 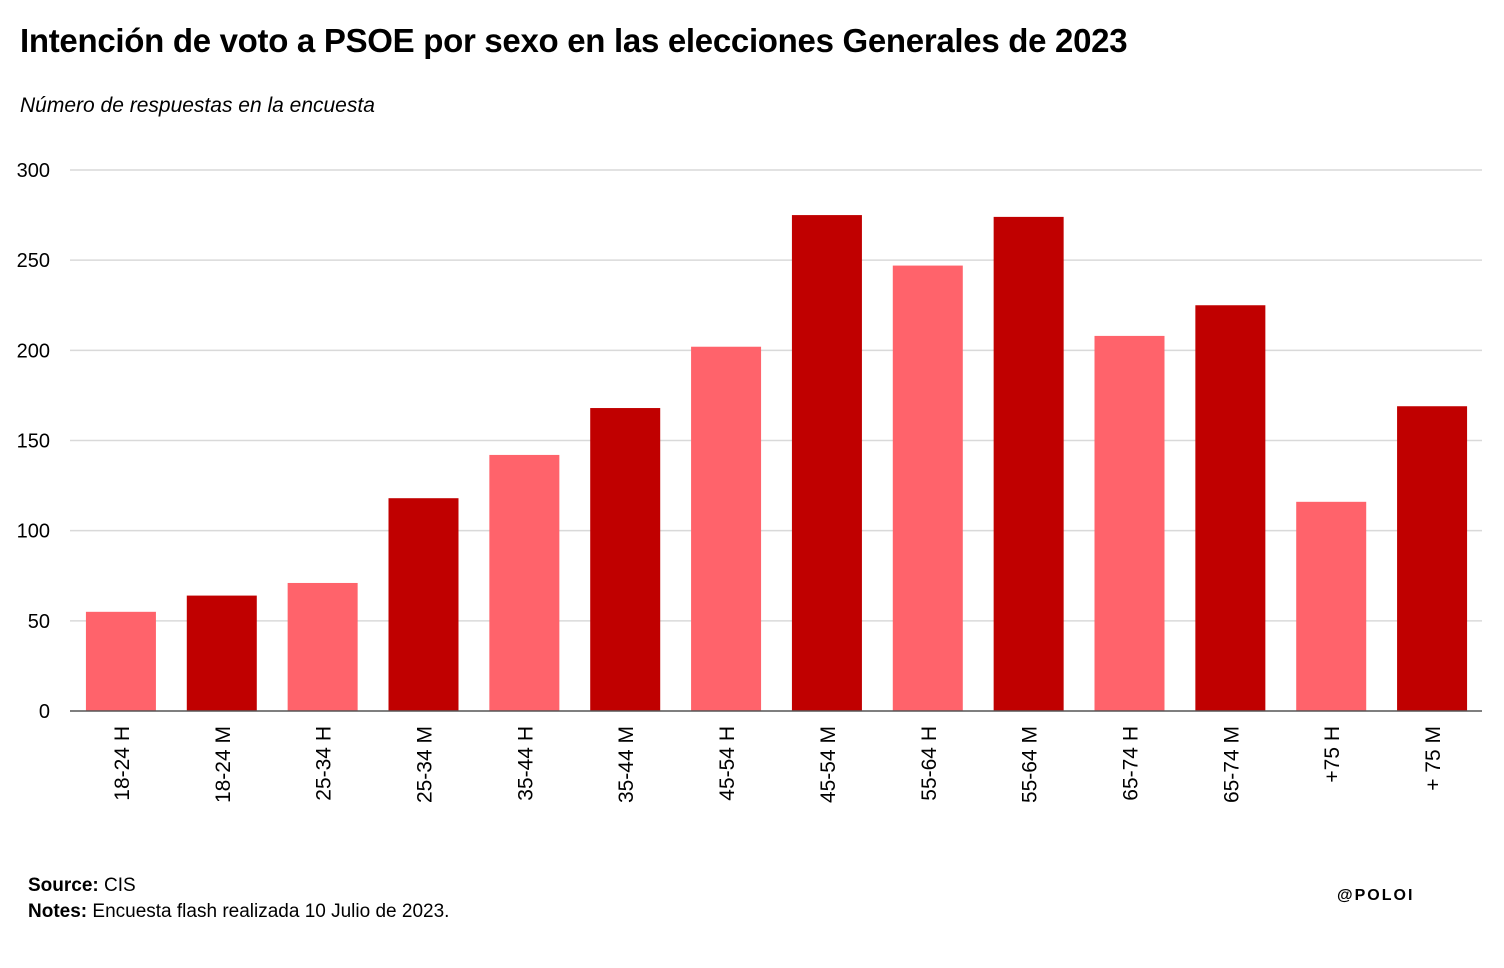 I want to click on x-tick-label: 35-44 H, so click(x=525, y=763).